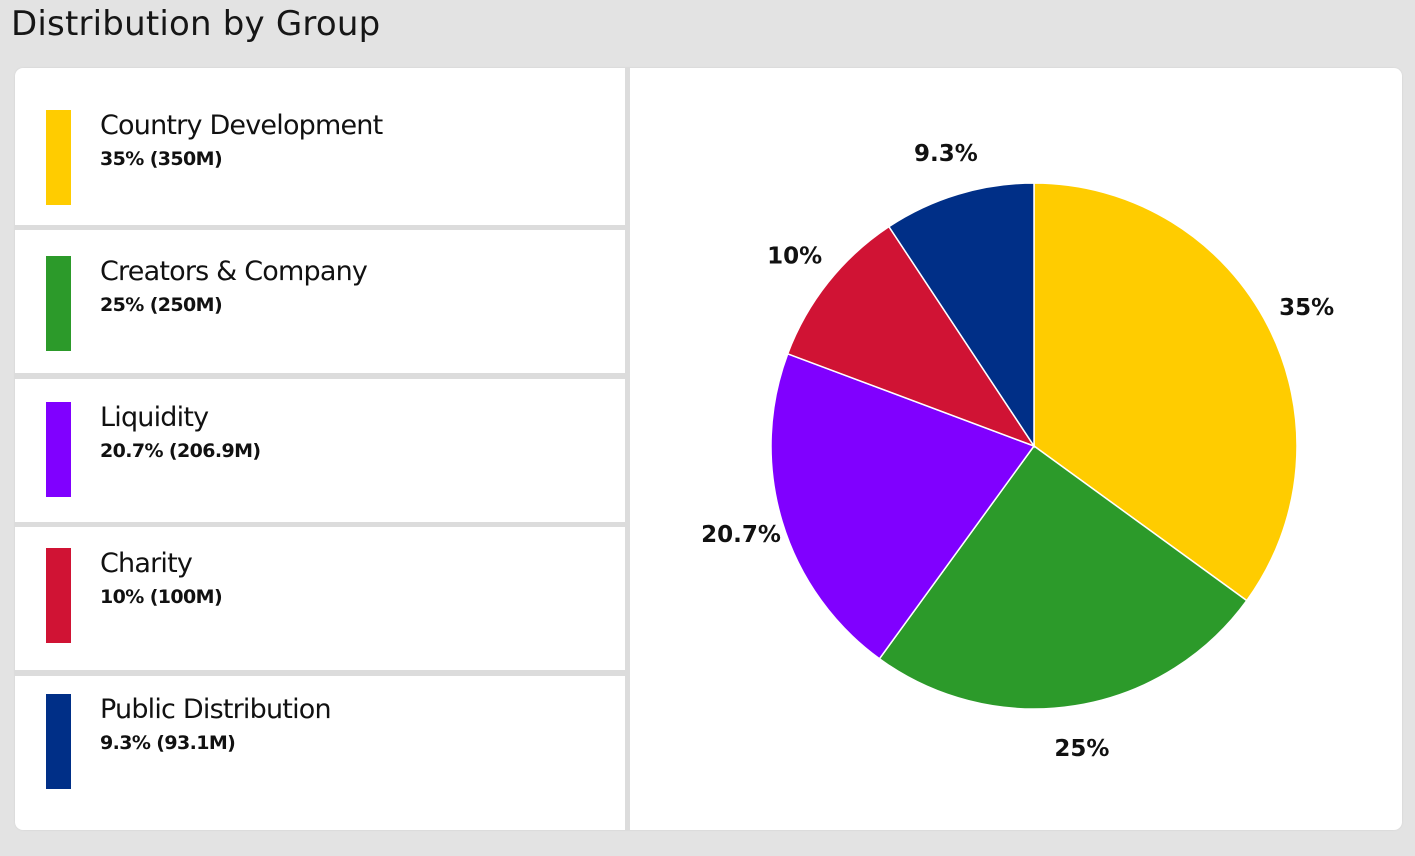 This screenshot has height=856, width=1415. I want to click on legend-item-label: Country Development, so click(241, 125).